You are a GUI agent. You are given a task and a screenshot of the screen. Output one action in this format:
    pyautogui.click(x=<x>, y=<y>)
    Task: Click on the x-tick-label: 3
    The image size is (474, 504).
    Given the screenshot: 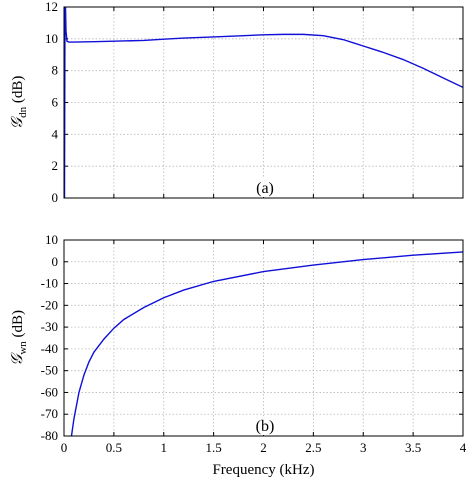 What is the action you would take?
    pyautogui.click(x=363, y=447)
    